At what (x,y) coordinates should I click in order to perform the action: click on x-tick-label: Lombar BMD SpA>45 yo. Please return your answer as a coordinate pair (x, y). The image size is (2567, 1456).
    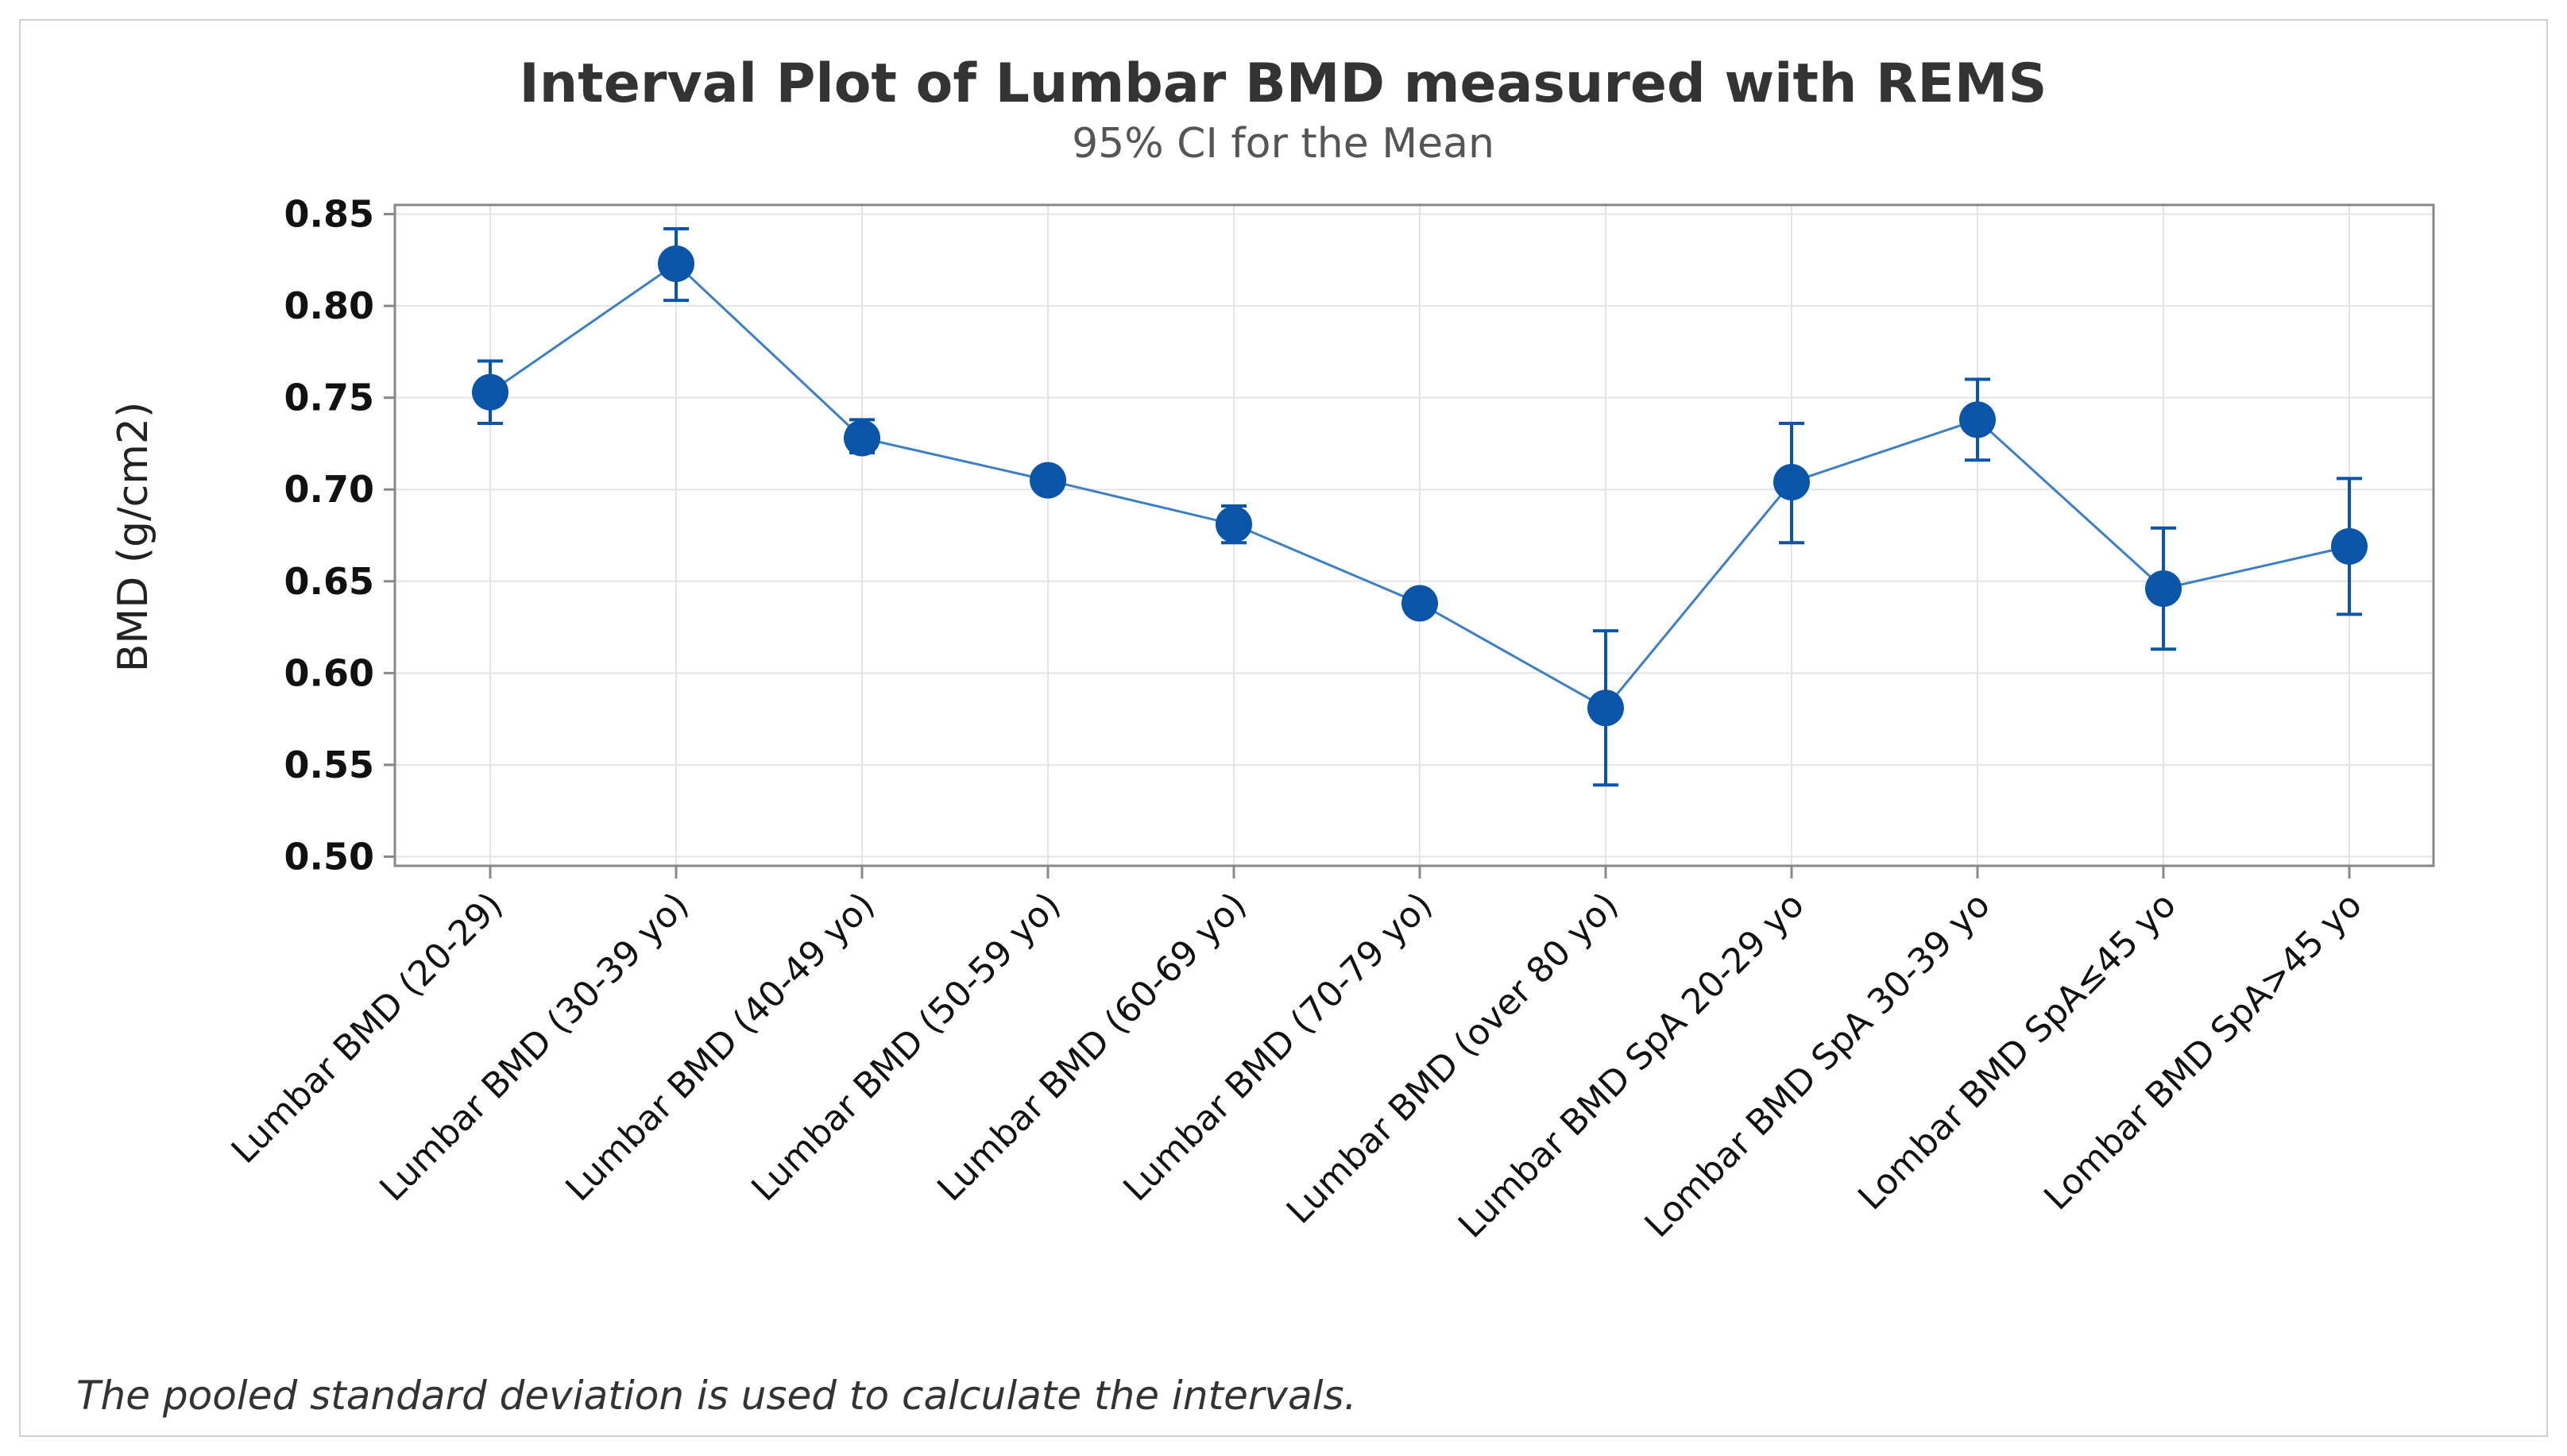
    Looking at the image, I should click on (2203, 1051).